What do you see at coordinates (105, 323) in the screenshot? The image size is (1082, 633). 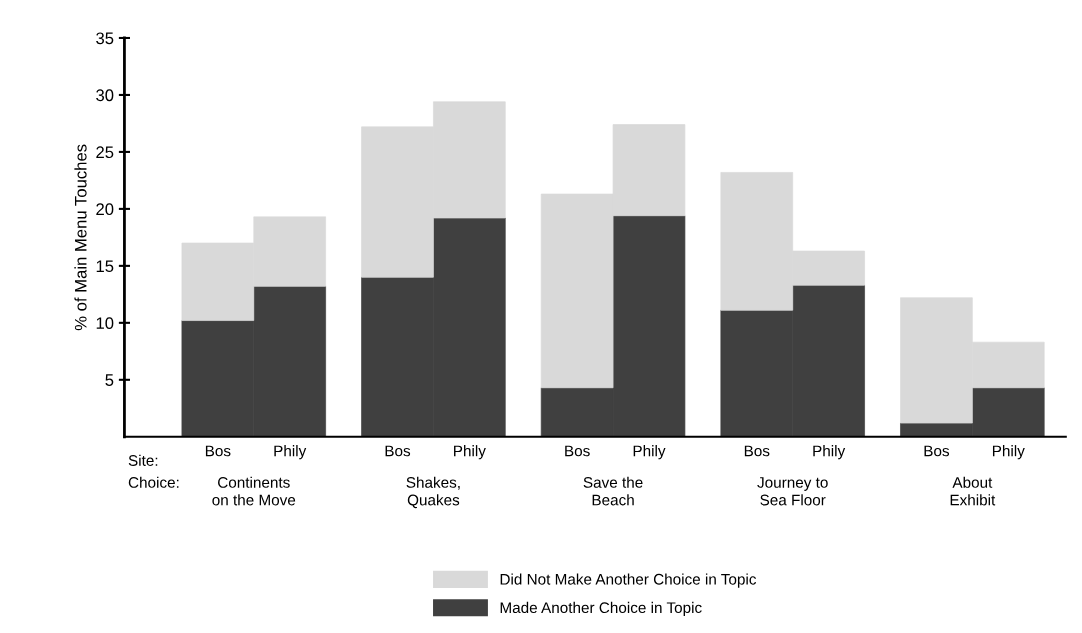 I see `y-tick-label: 10` at bounding box center [105, 323].